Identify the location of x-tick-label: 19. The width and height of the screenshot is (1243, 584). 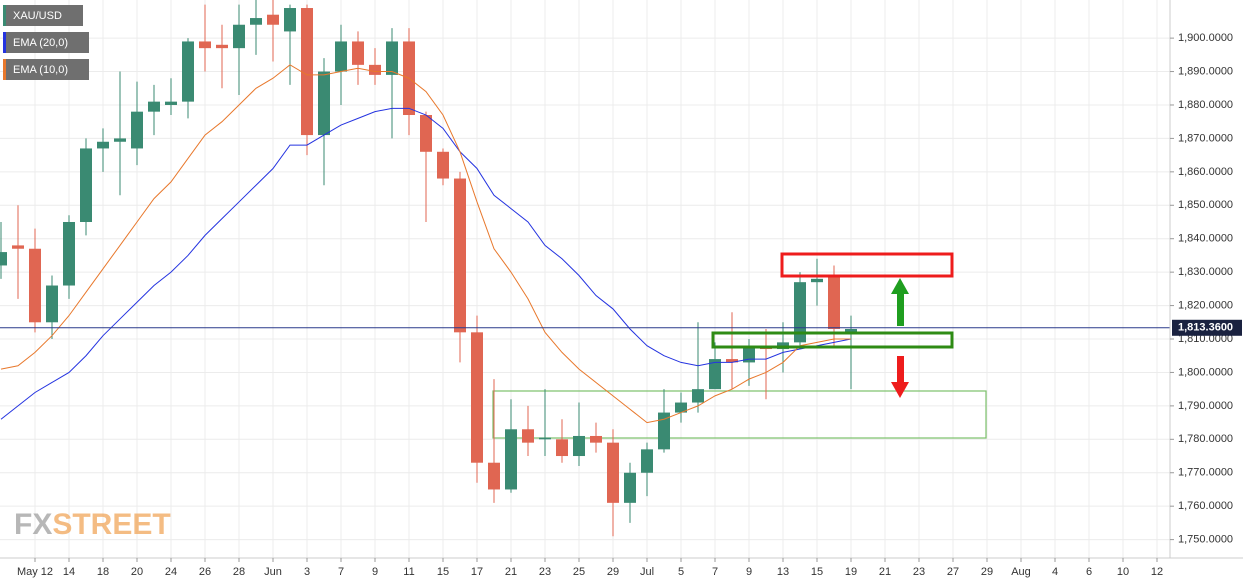
(851, 572).